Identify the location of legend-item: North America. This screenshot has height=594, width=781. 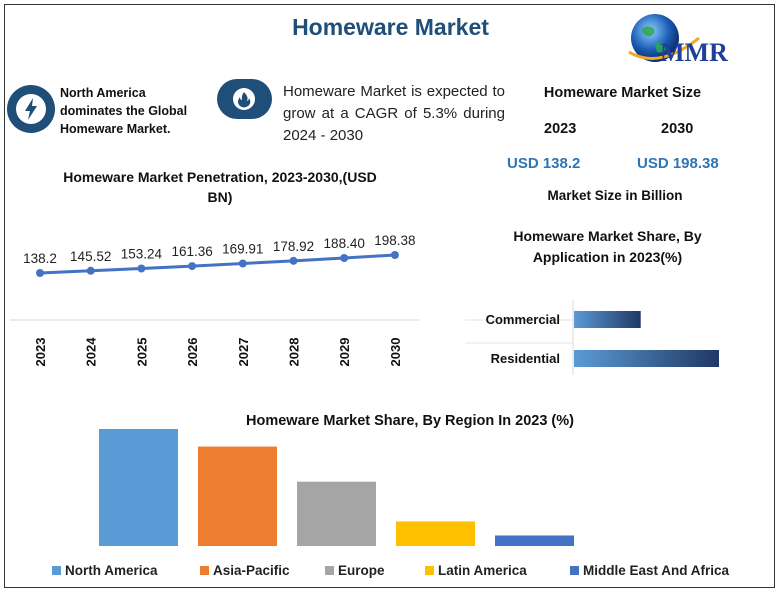
(105, 570).